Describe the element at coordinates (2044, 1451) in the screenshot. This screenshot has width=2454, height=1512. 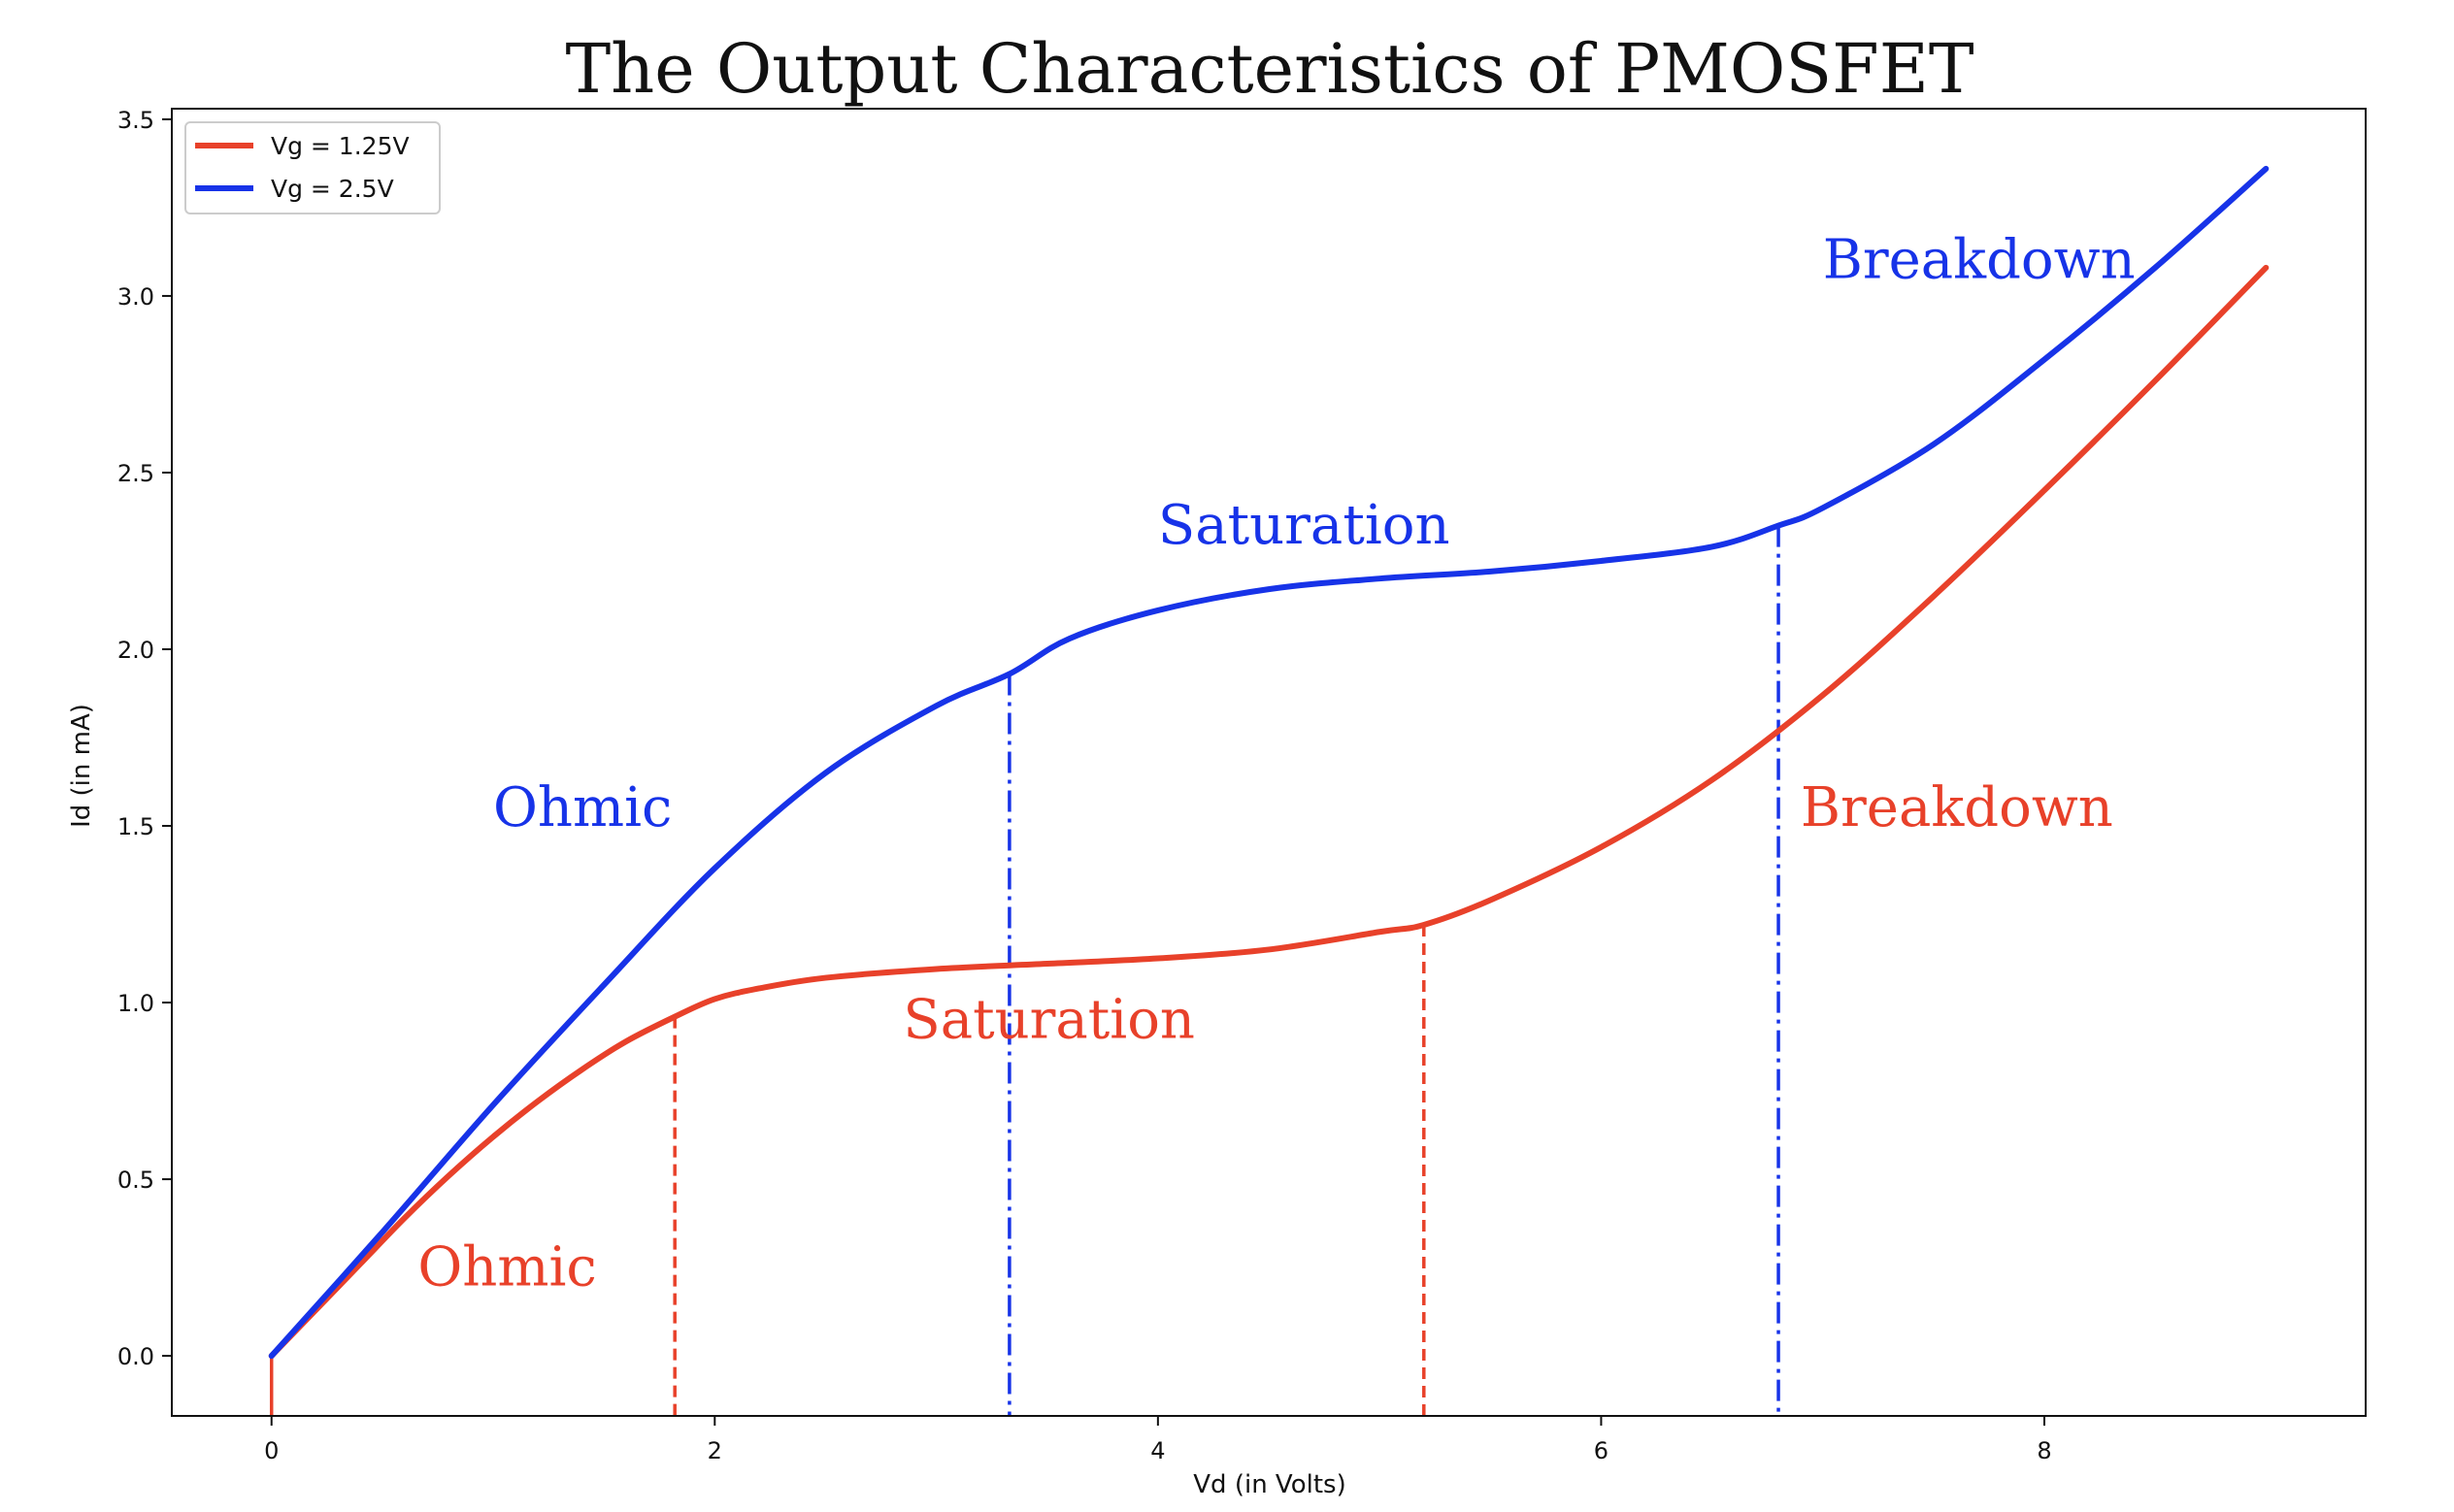
I see `x-tick-label: 8` at that location.